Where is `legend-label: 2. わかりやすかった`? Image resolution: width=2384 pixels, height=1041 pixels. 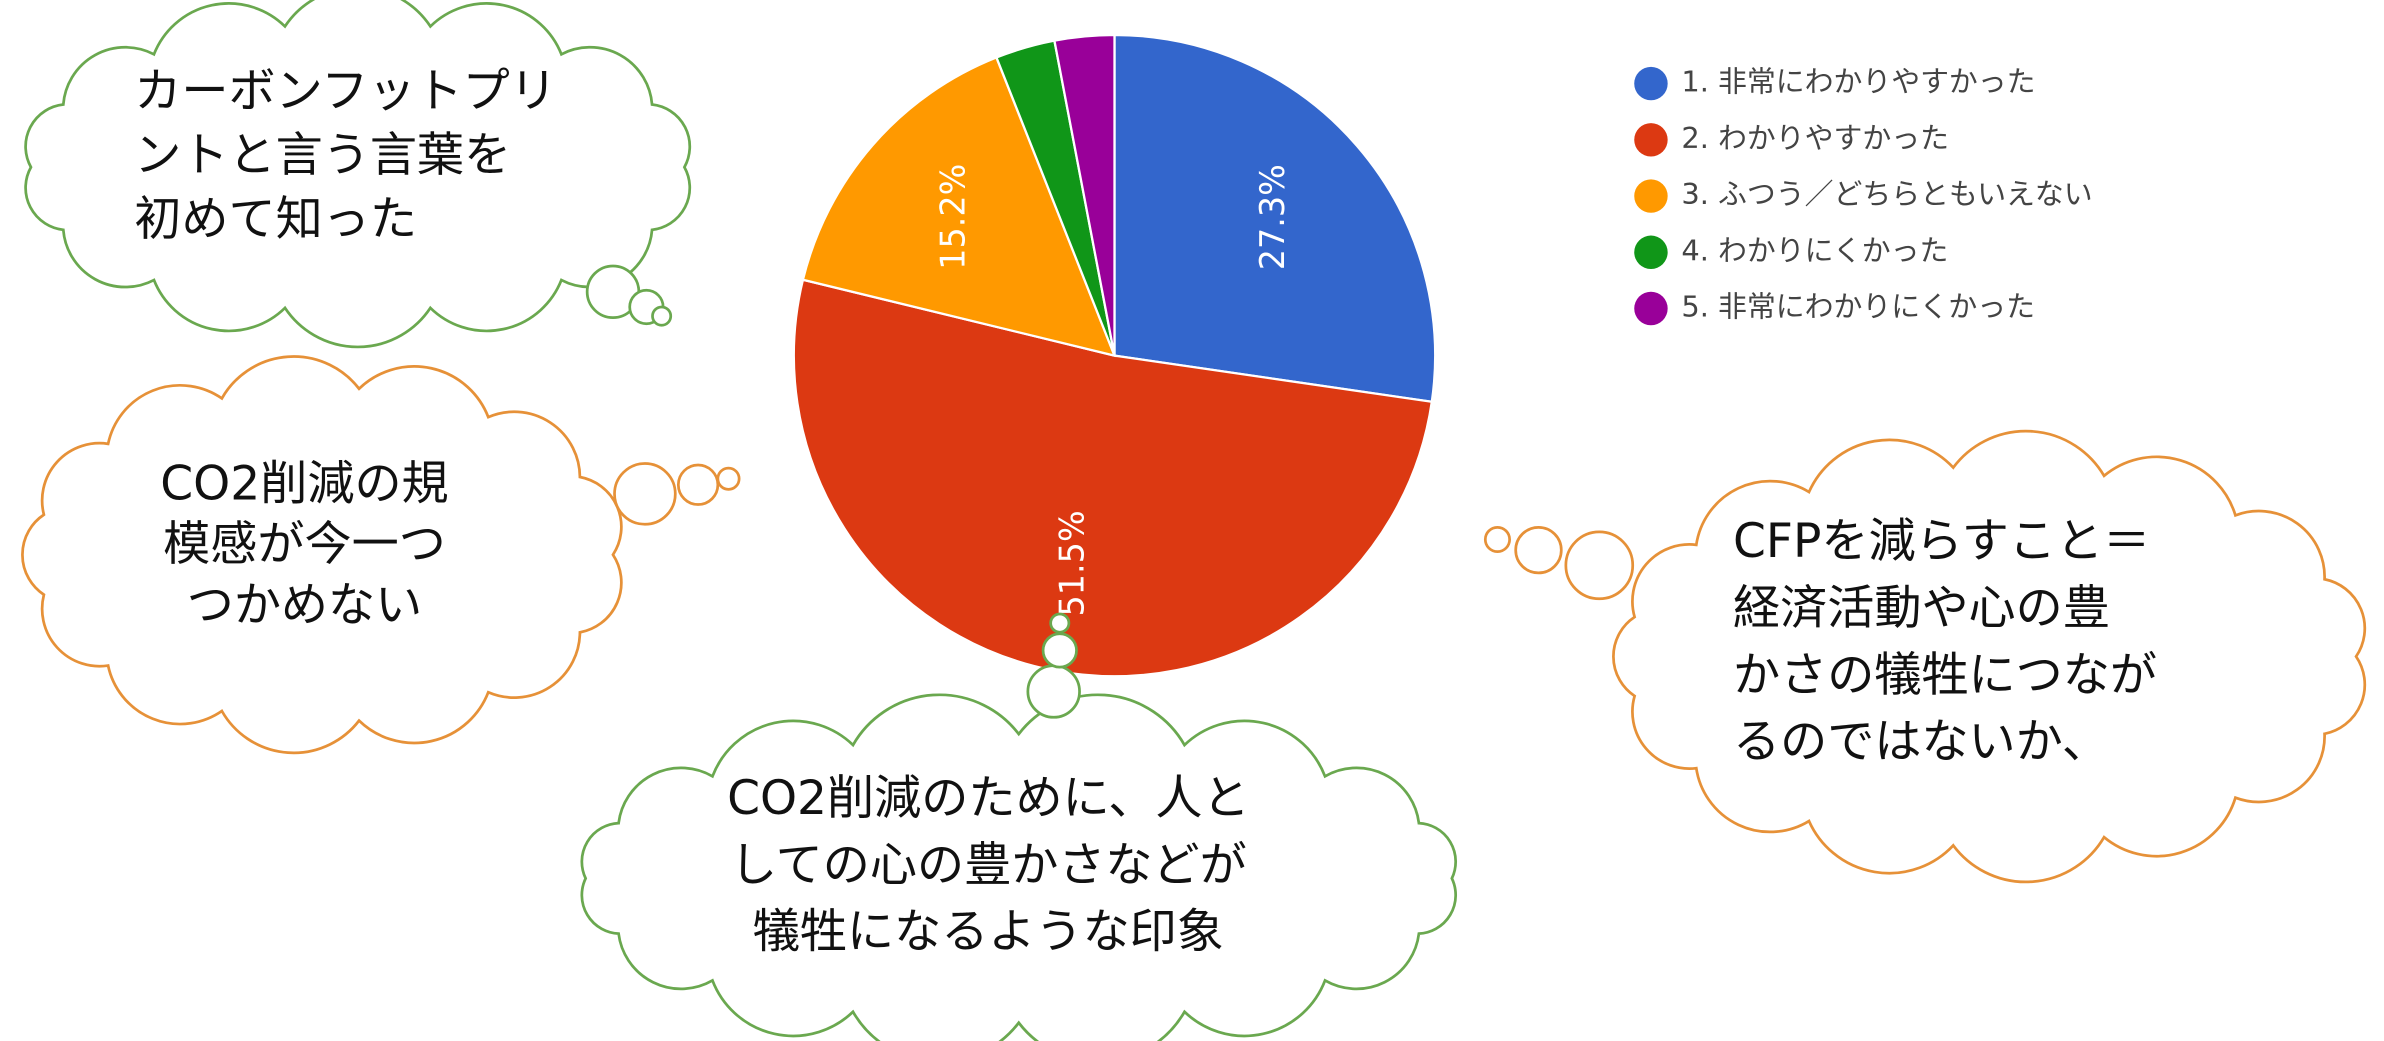 legend-label: 2. わかりやすかった is located at coordinates (1815, 138).